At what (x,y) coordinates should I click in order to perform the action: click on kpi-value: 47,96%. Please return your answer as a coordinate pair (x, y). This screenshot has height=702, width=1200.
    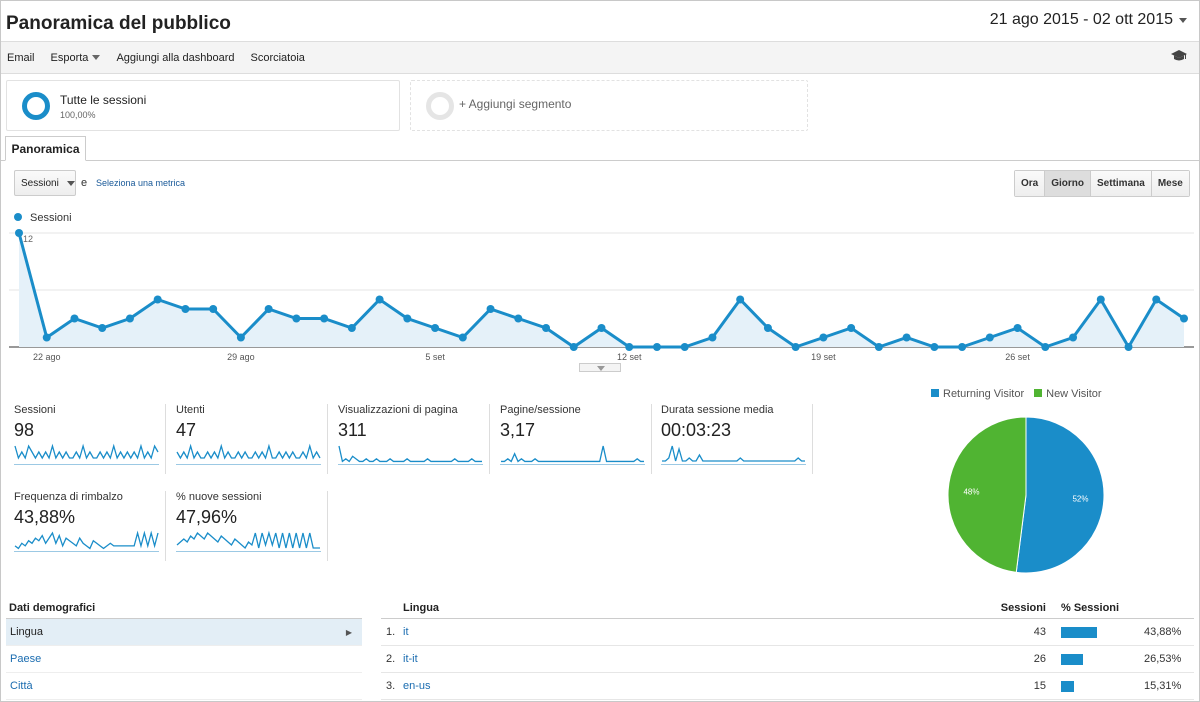
    Looking at the image, I should click on (207, 517).